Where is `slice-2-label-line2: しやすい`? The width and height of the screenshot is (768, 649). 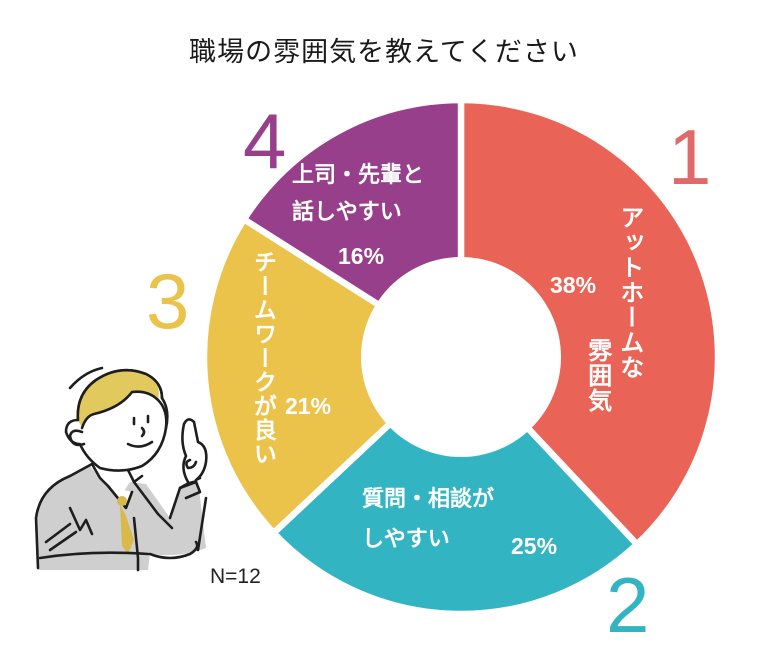
slice-2-label-line2: しやすい is located at coordinates (406, 539).